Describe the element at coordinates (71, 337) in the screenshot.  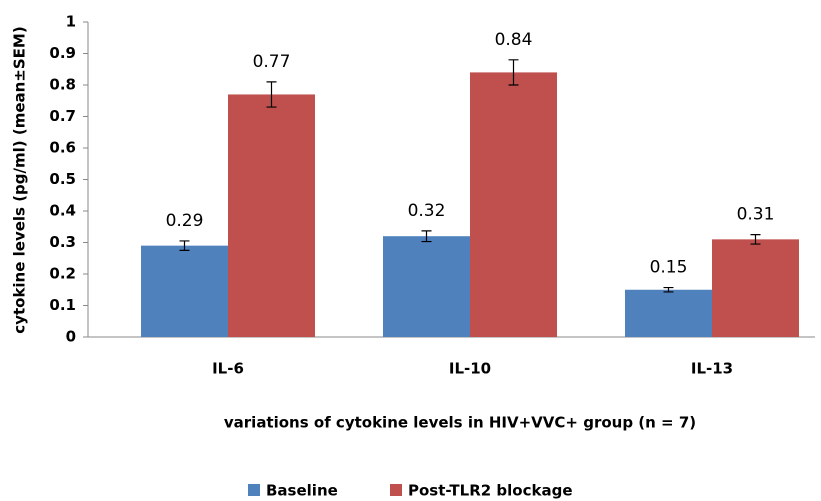
I see `y-tick-label: 0` at that location.